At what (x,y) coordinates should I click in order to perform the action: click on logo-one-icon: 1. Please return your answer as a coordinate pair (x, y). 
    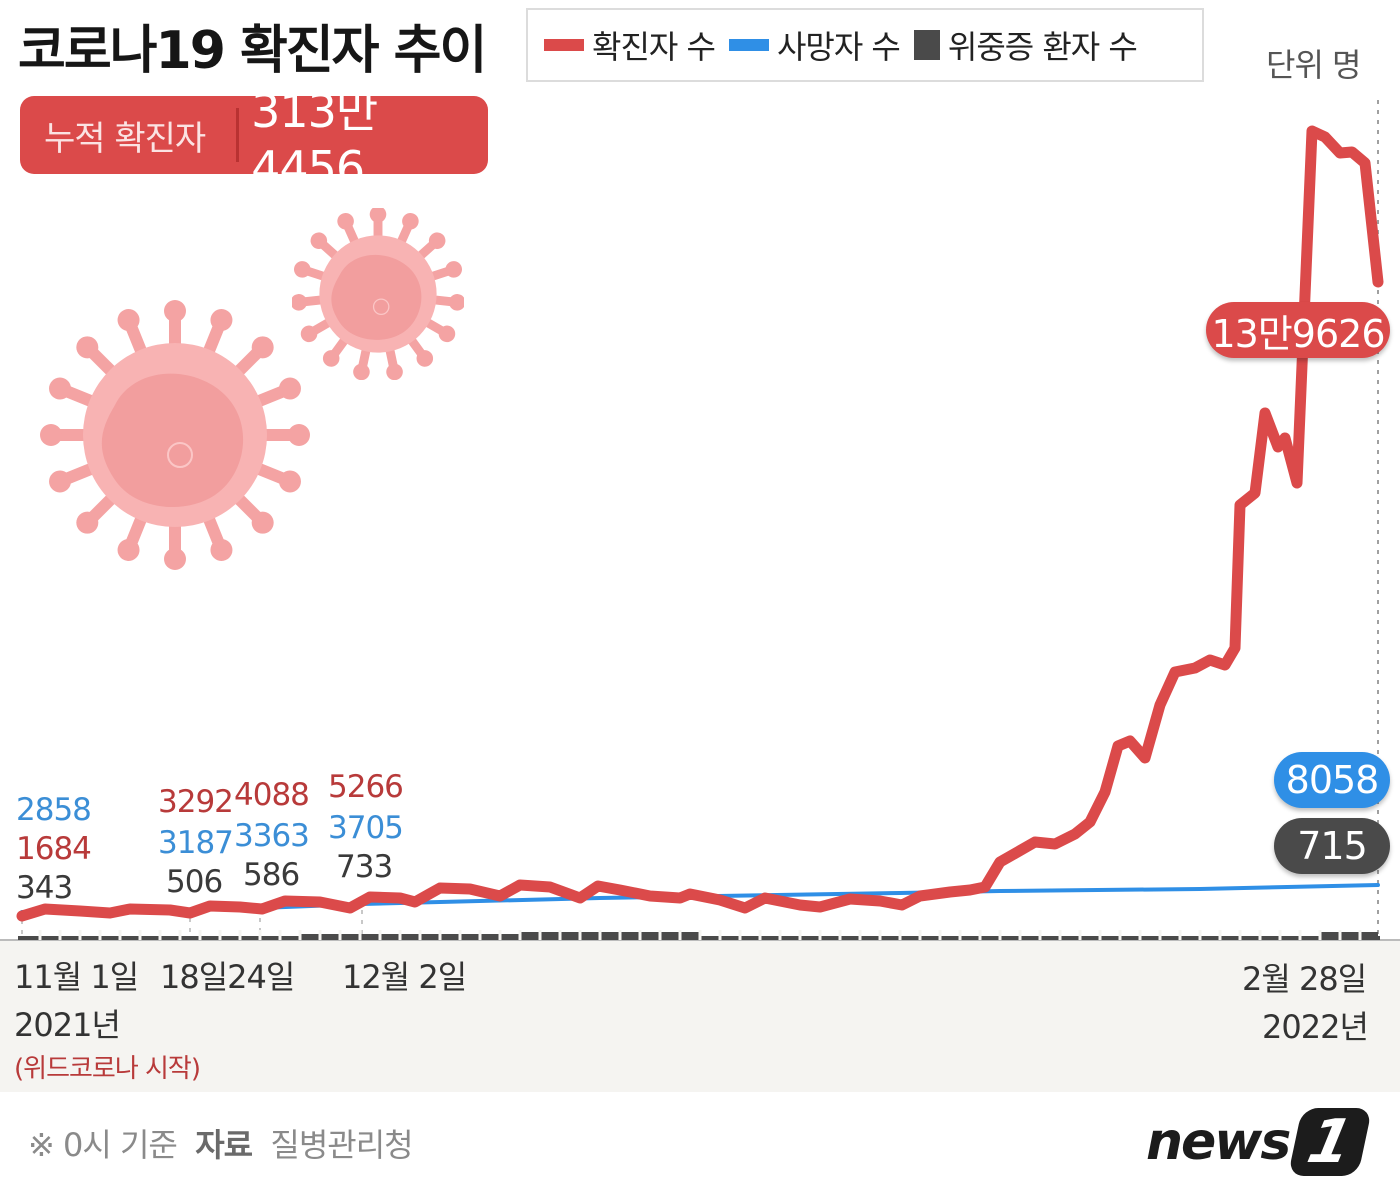
    Looking at the image, I should click on (1330, 1142).